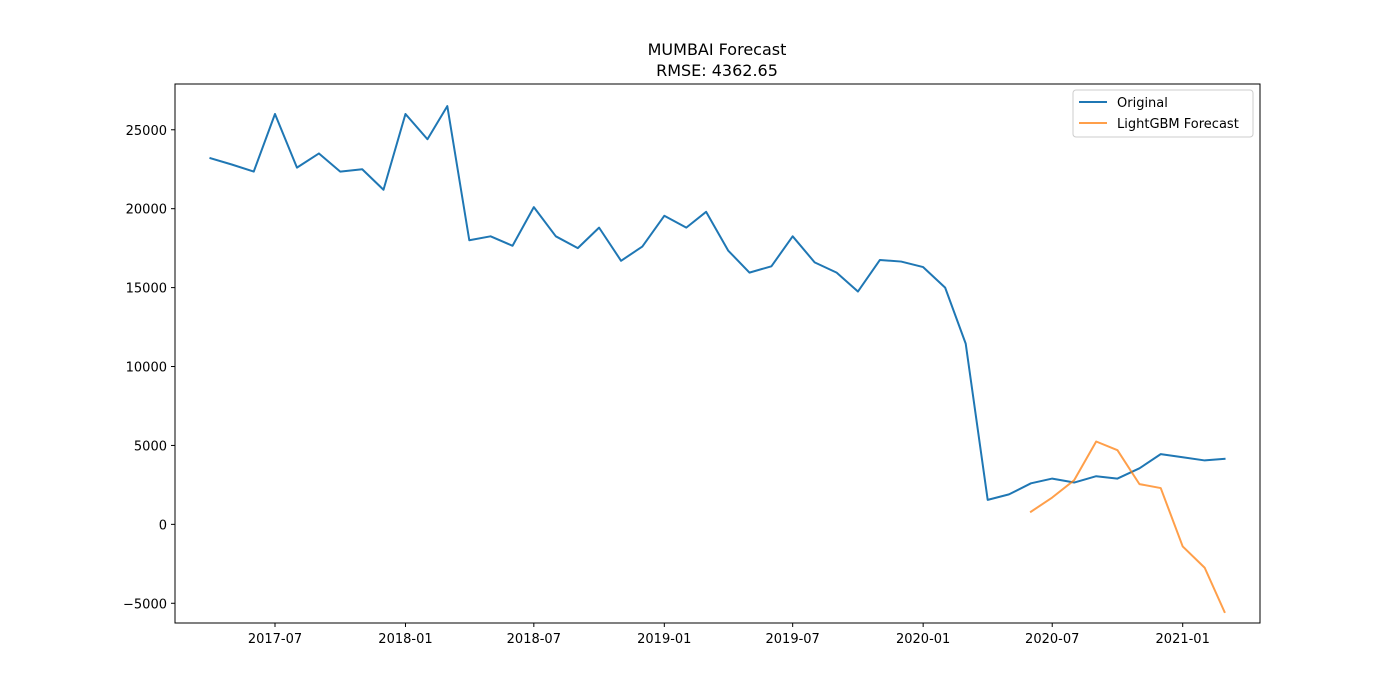 This screenshot has height=700, width=1400. I want to click on x-tick-label: 2020-07, so click(1052, 639).